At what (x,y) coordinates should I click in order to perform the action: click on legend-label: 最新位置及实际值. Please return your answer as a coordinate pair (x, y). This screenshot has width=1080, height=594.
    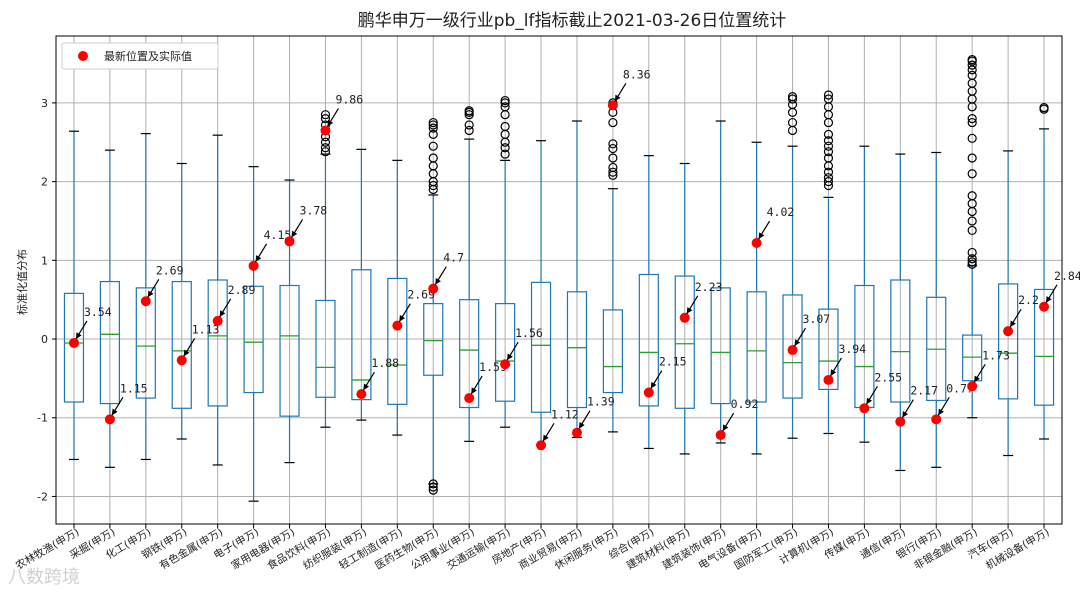
    Looking at the image, I should click on (148, 56).